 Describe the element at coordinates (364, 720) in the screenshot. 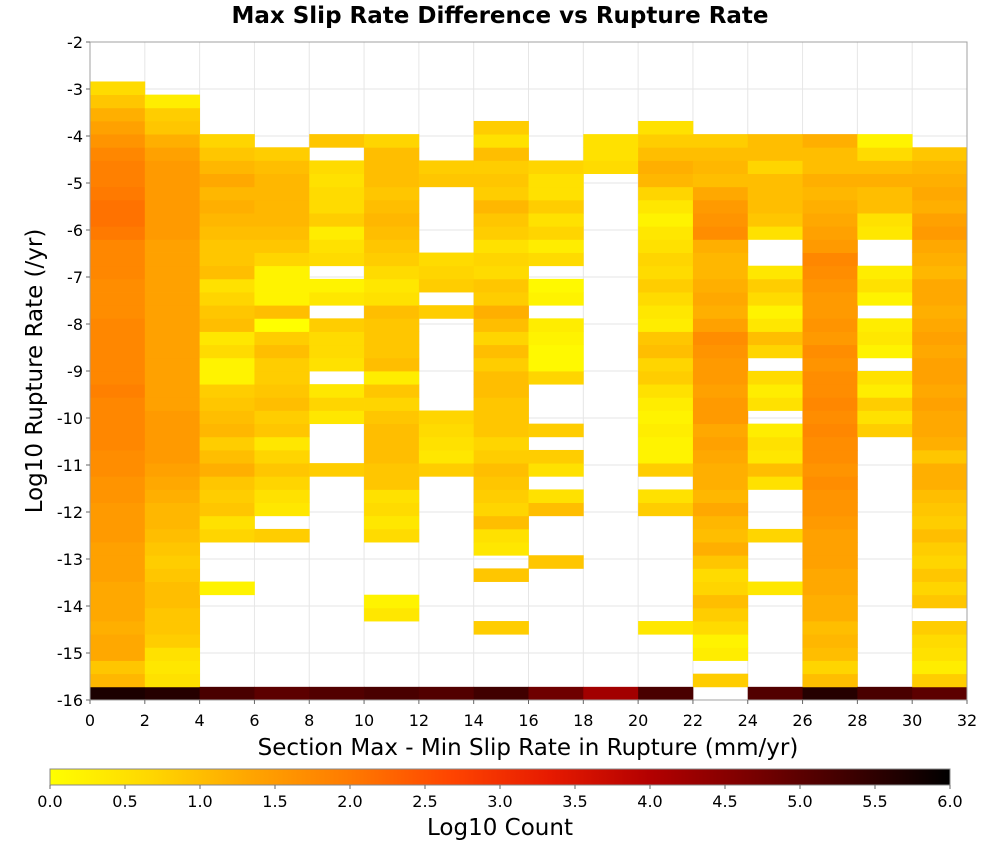

I see `x-tick-label: 10` at that location.